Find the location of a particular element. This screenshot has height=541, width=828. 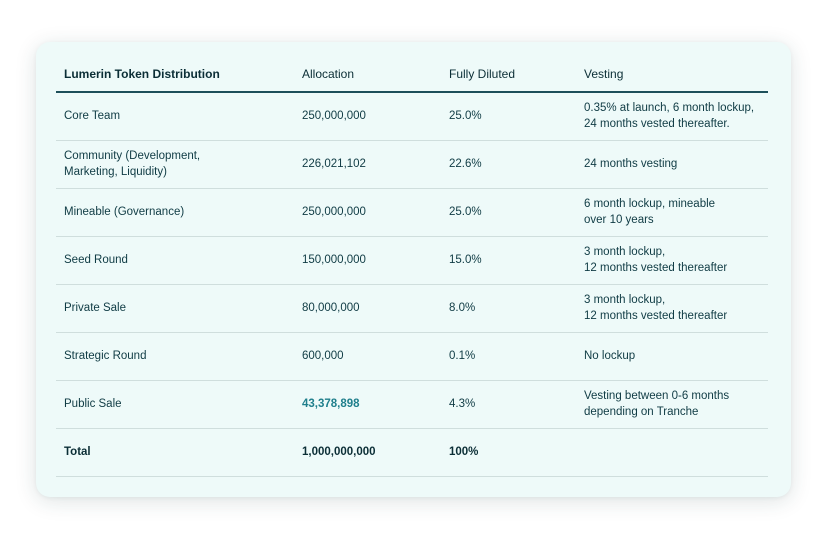

table-title: Lumerin Token Distribution is located at coordinates (175, 74).